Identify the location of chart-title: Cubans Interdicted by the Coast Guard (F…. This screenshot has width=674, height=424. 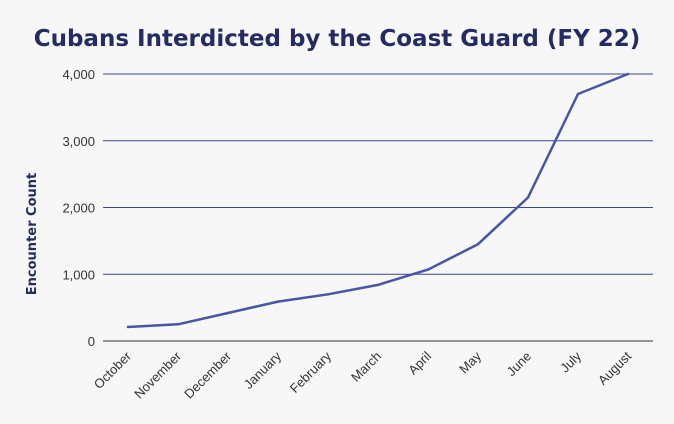
(337, 39).